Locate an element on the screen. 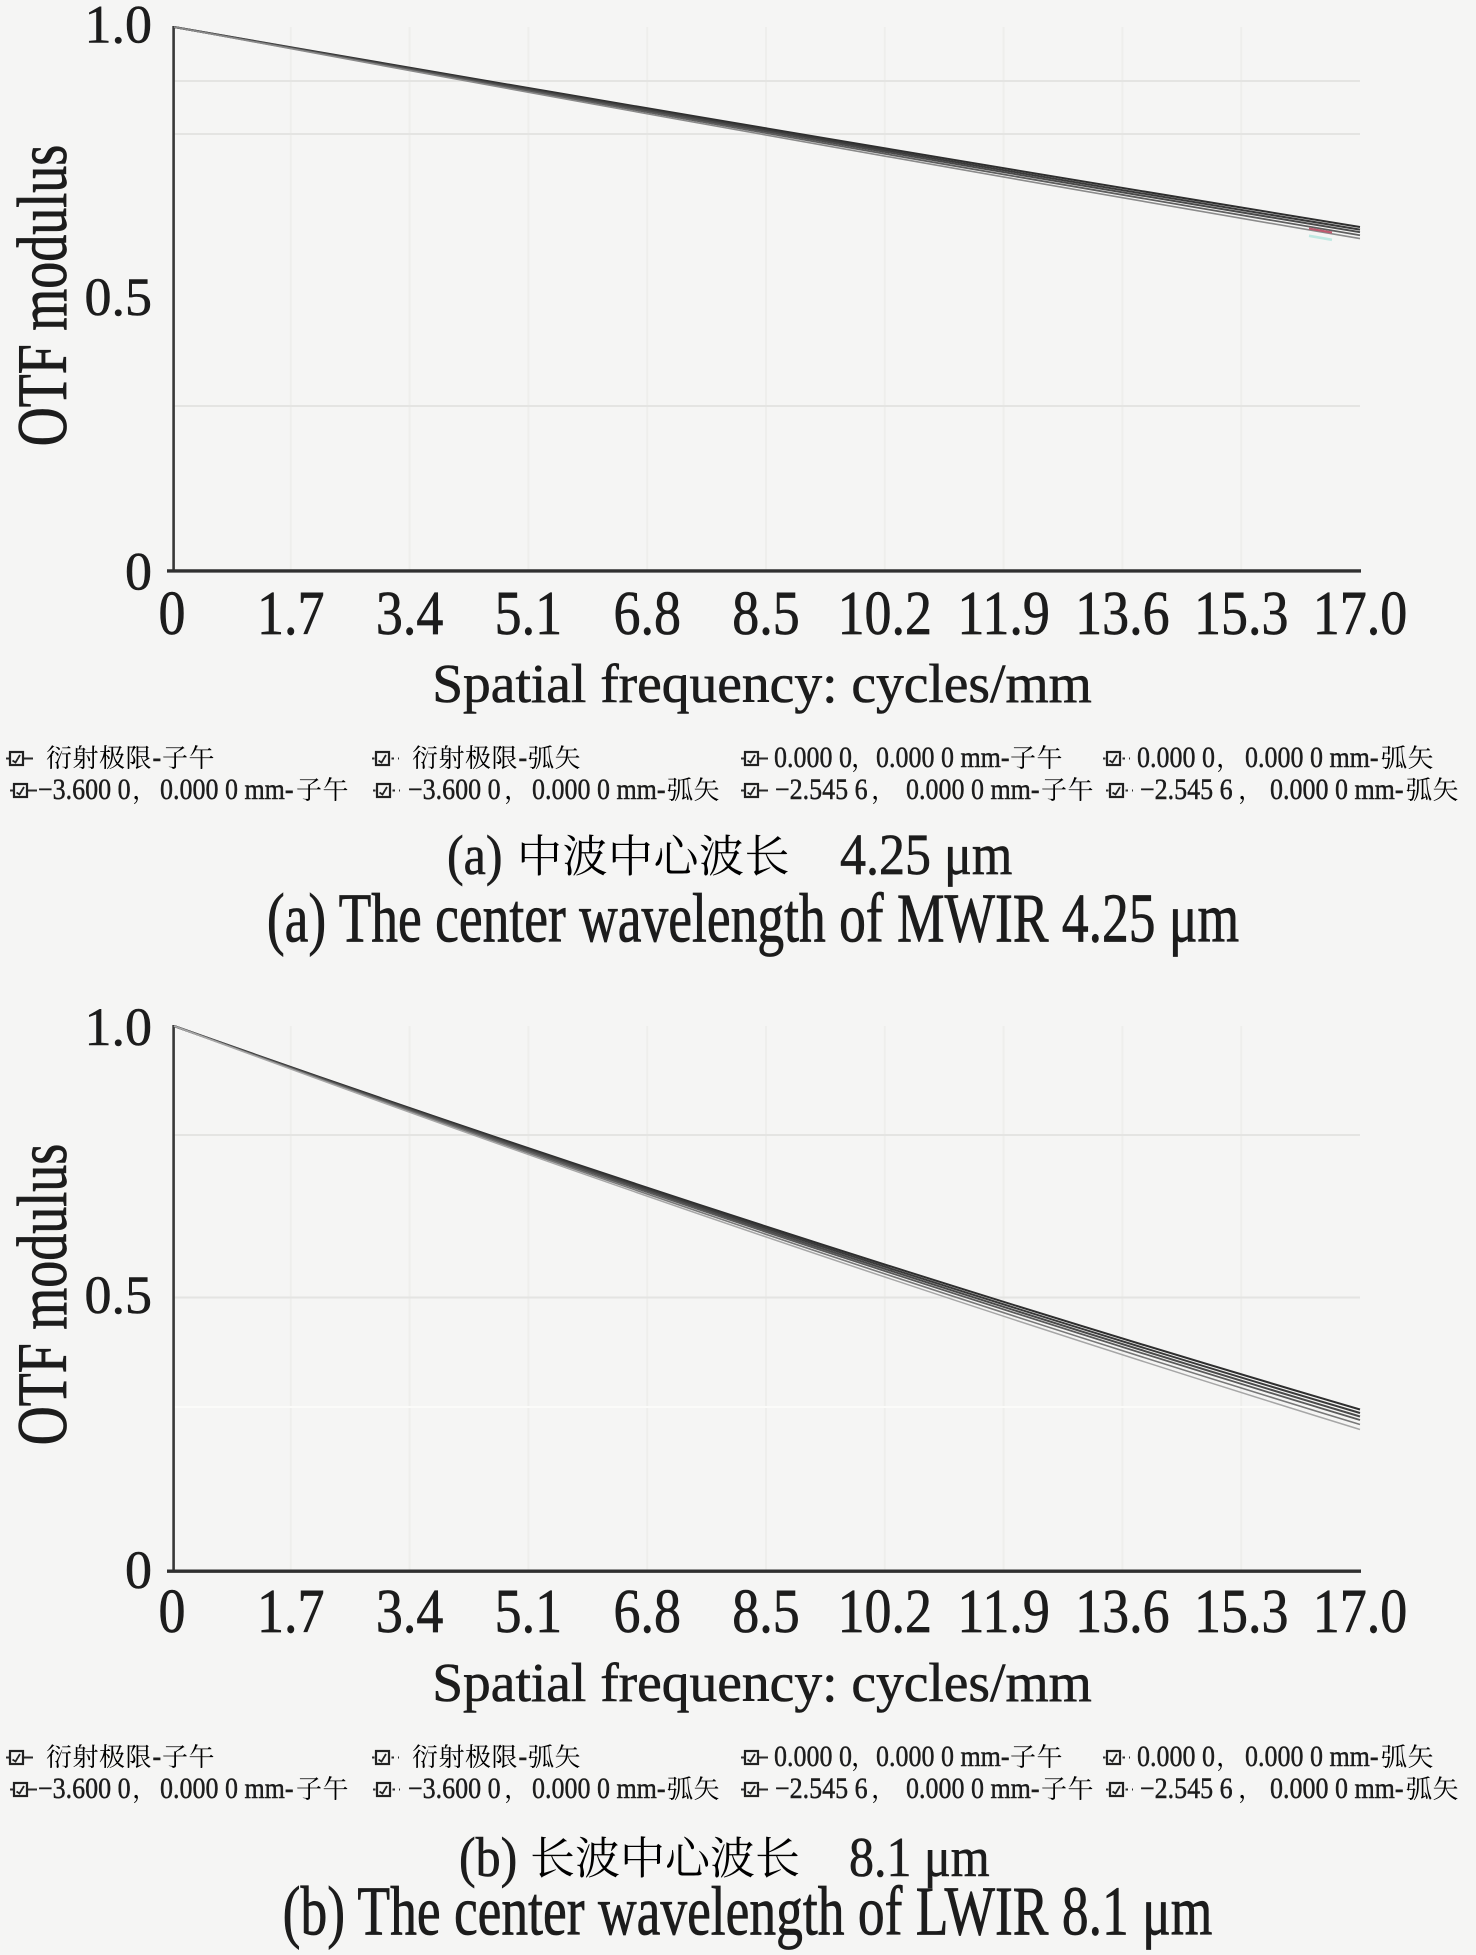 The height and width of the screenshot is (1955, 1476). svg-text:(b) The center wavelength of L: (b) The center wavelength of LWIR 8.1 μm is located at coordinates (748, 1912).